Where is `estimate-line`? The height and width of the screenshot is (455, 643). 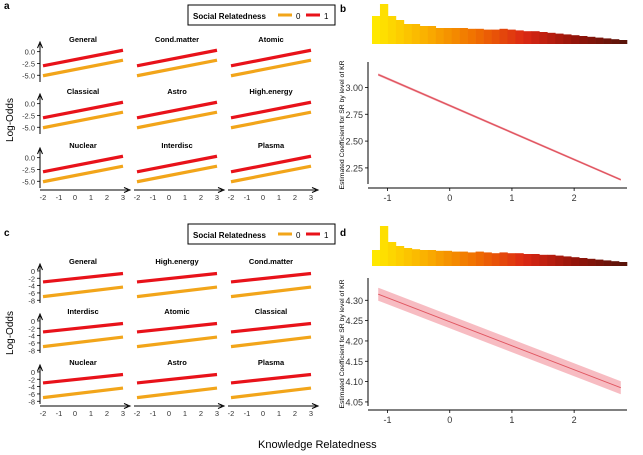 estimate-line is located at coordinates (499, 341).